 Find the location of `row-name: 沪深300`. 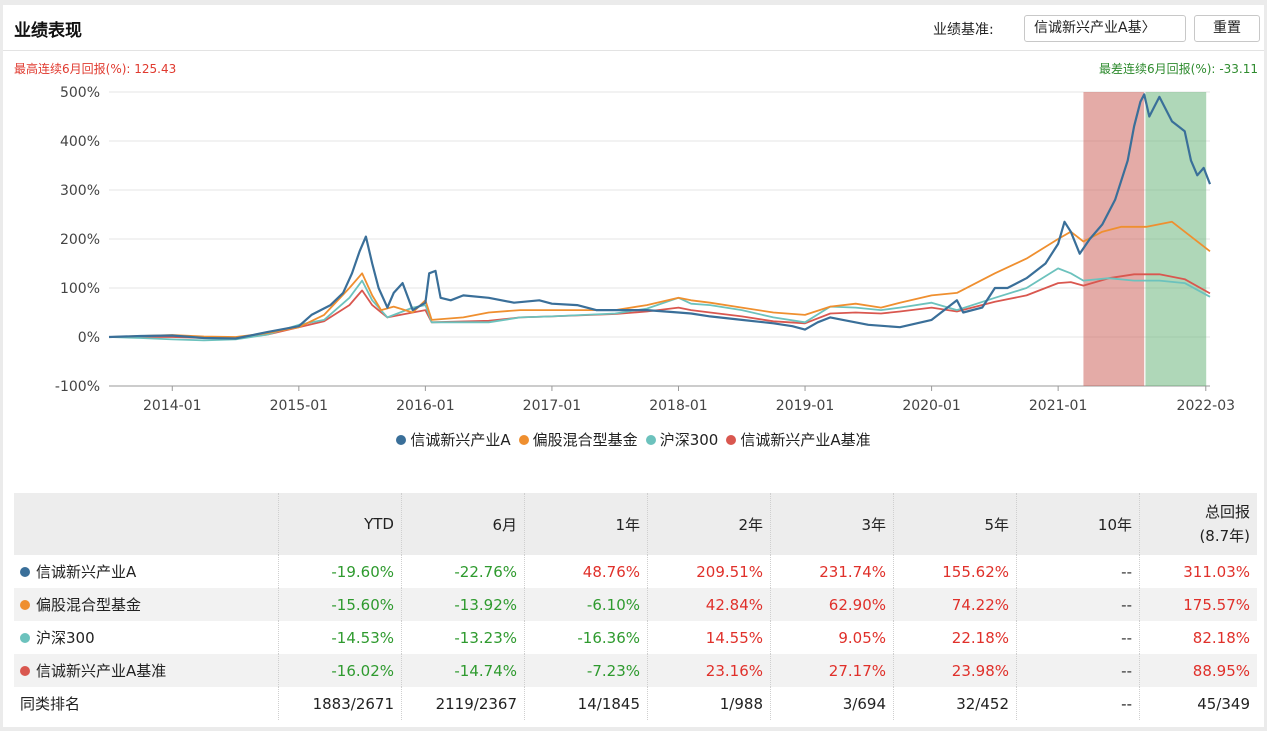

row-name: 沪深300 is located at coordinates (65, 638).